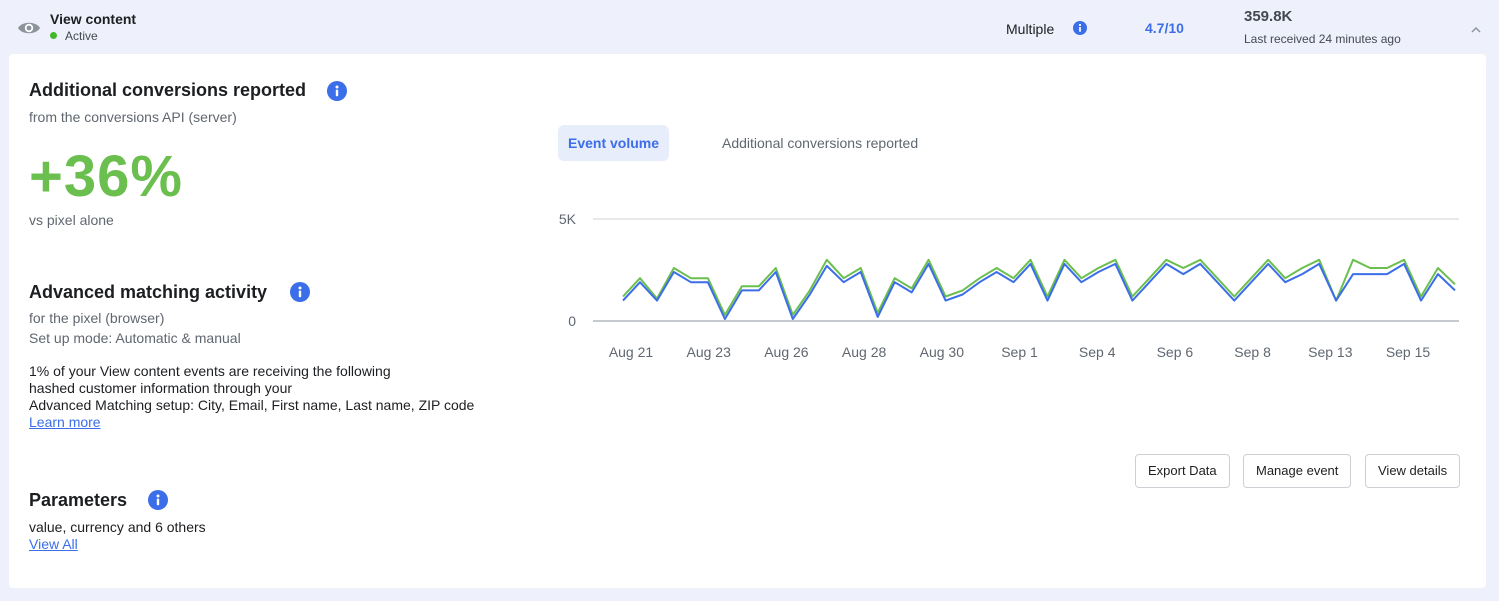 This screenshot has width=1499, height=601. I want to click on y-tick-label: 5K, so click(568, 219).